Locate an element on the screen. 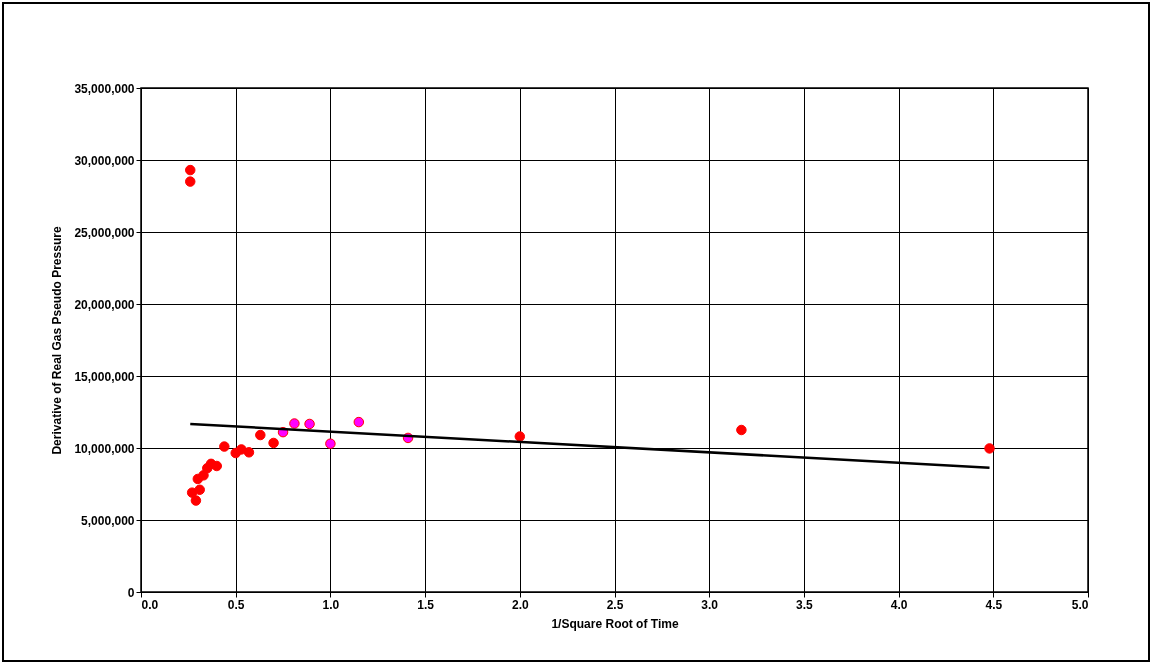 Image resolution: width=1154 pixels, height=666 pixels. x-tick-label: 1.0 is located at coordinates (331, 604).